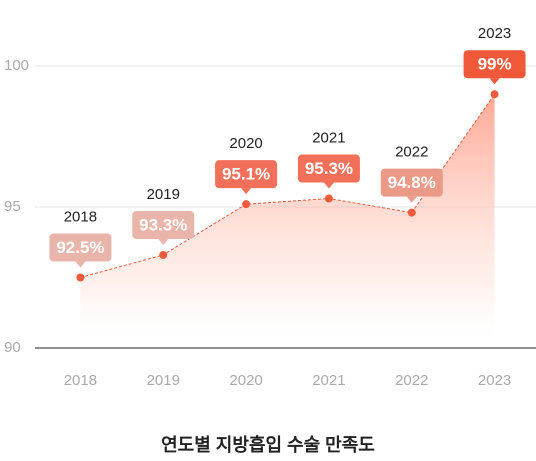 Image resolution: width=536 pixels, height=461 pixels. What do you see at coordinates (245, 143) in the screenshot?
I see `year-label: 2020` at bounding box center [245, 143].